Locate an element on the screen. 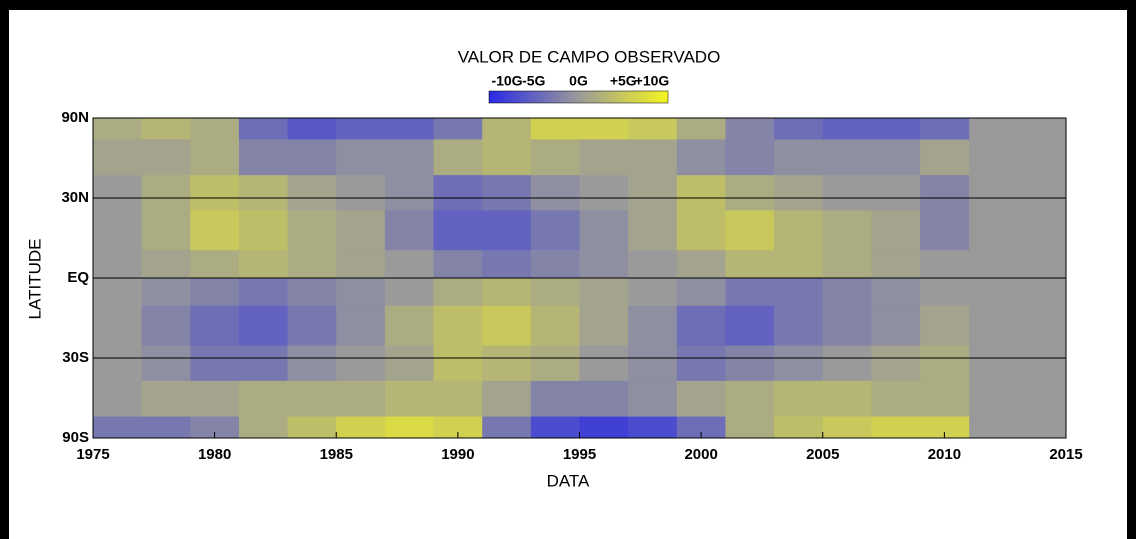  x-tick-label: 1975 is located at coordinates (92, 454).